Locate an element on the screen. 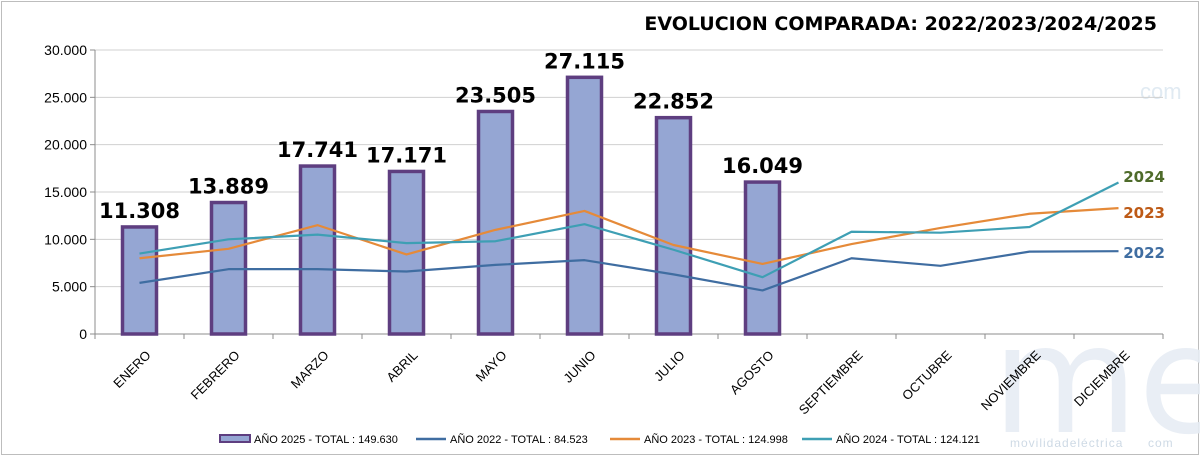  y-axis: 0 5.000 10.000 15.000 20.000 25.000 30.000 is located at coordinates (70, 192).